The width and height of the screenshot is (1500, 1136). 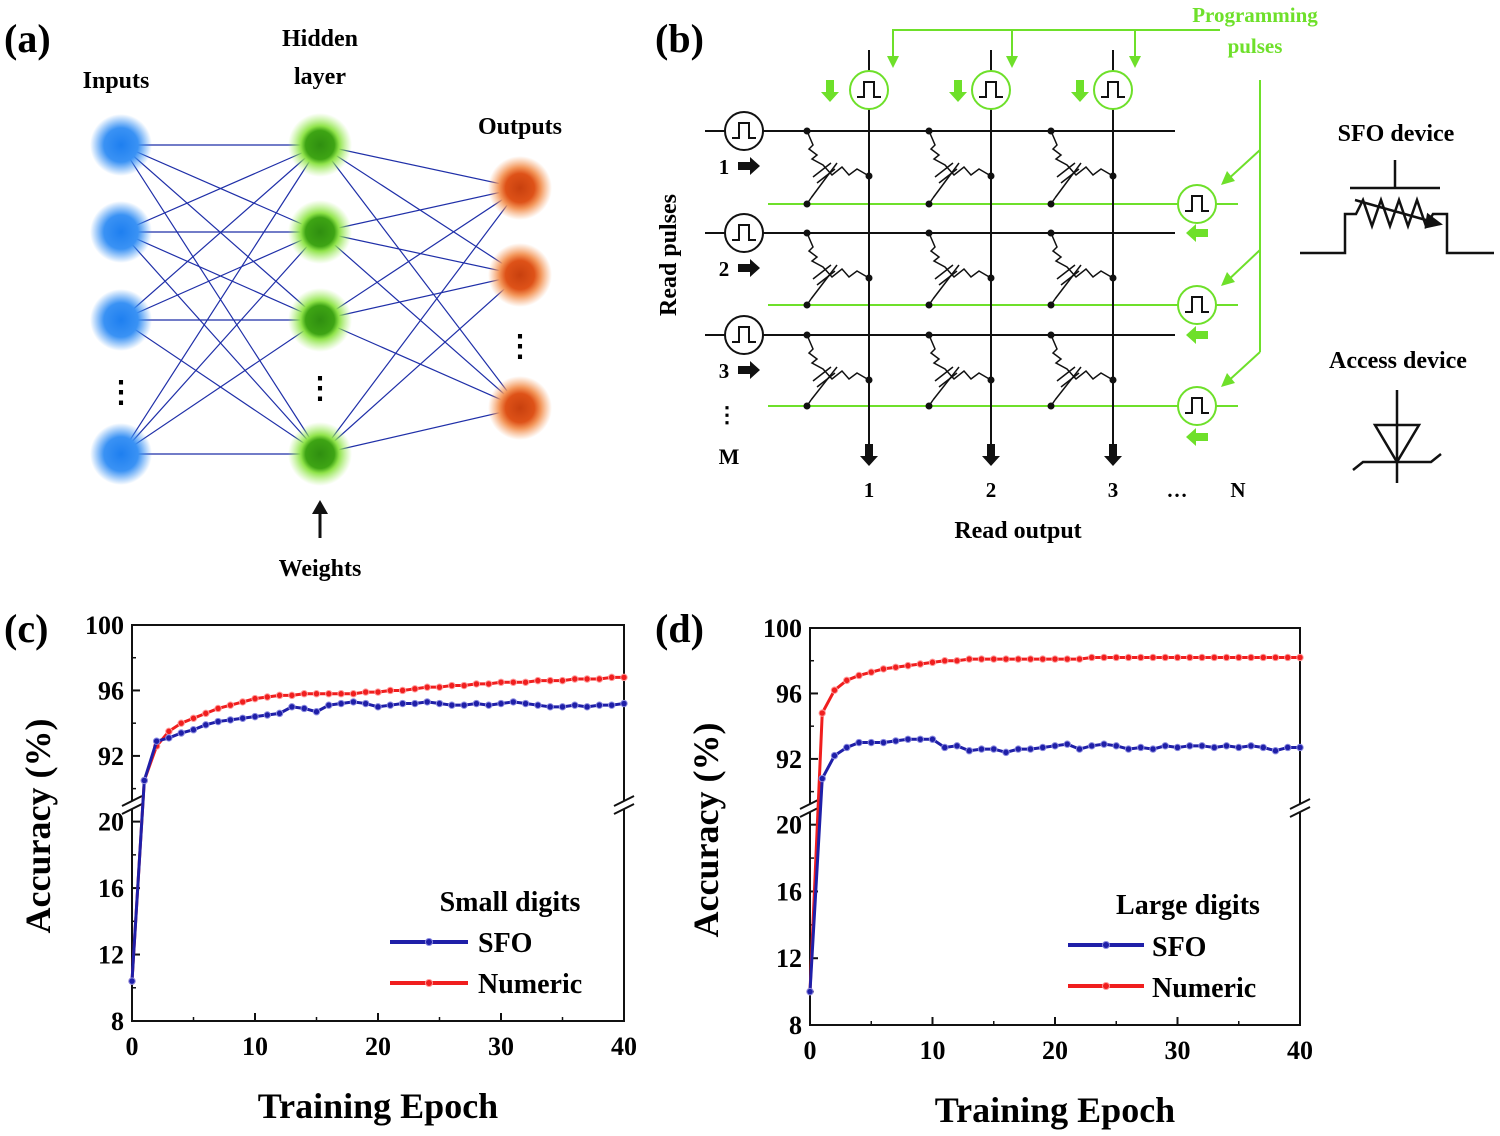 What do you see at coordinates (320, 569) in the screenshot?
I see `weights-label: Weights` at bounding box center [320, 569].